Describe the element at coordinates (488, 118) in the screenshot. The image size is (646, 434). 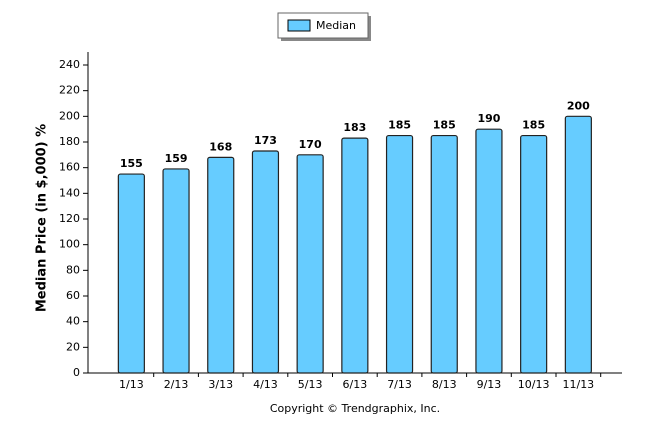
I see `data-label: 190` at that location.